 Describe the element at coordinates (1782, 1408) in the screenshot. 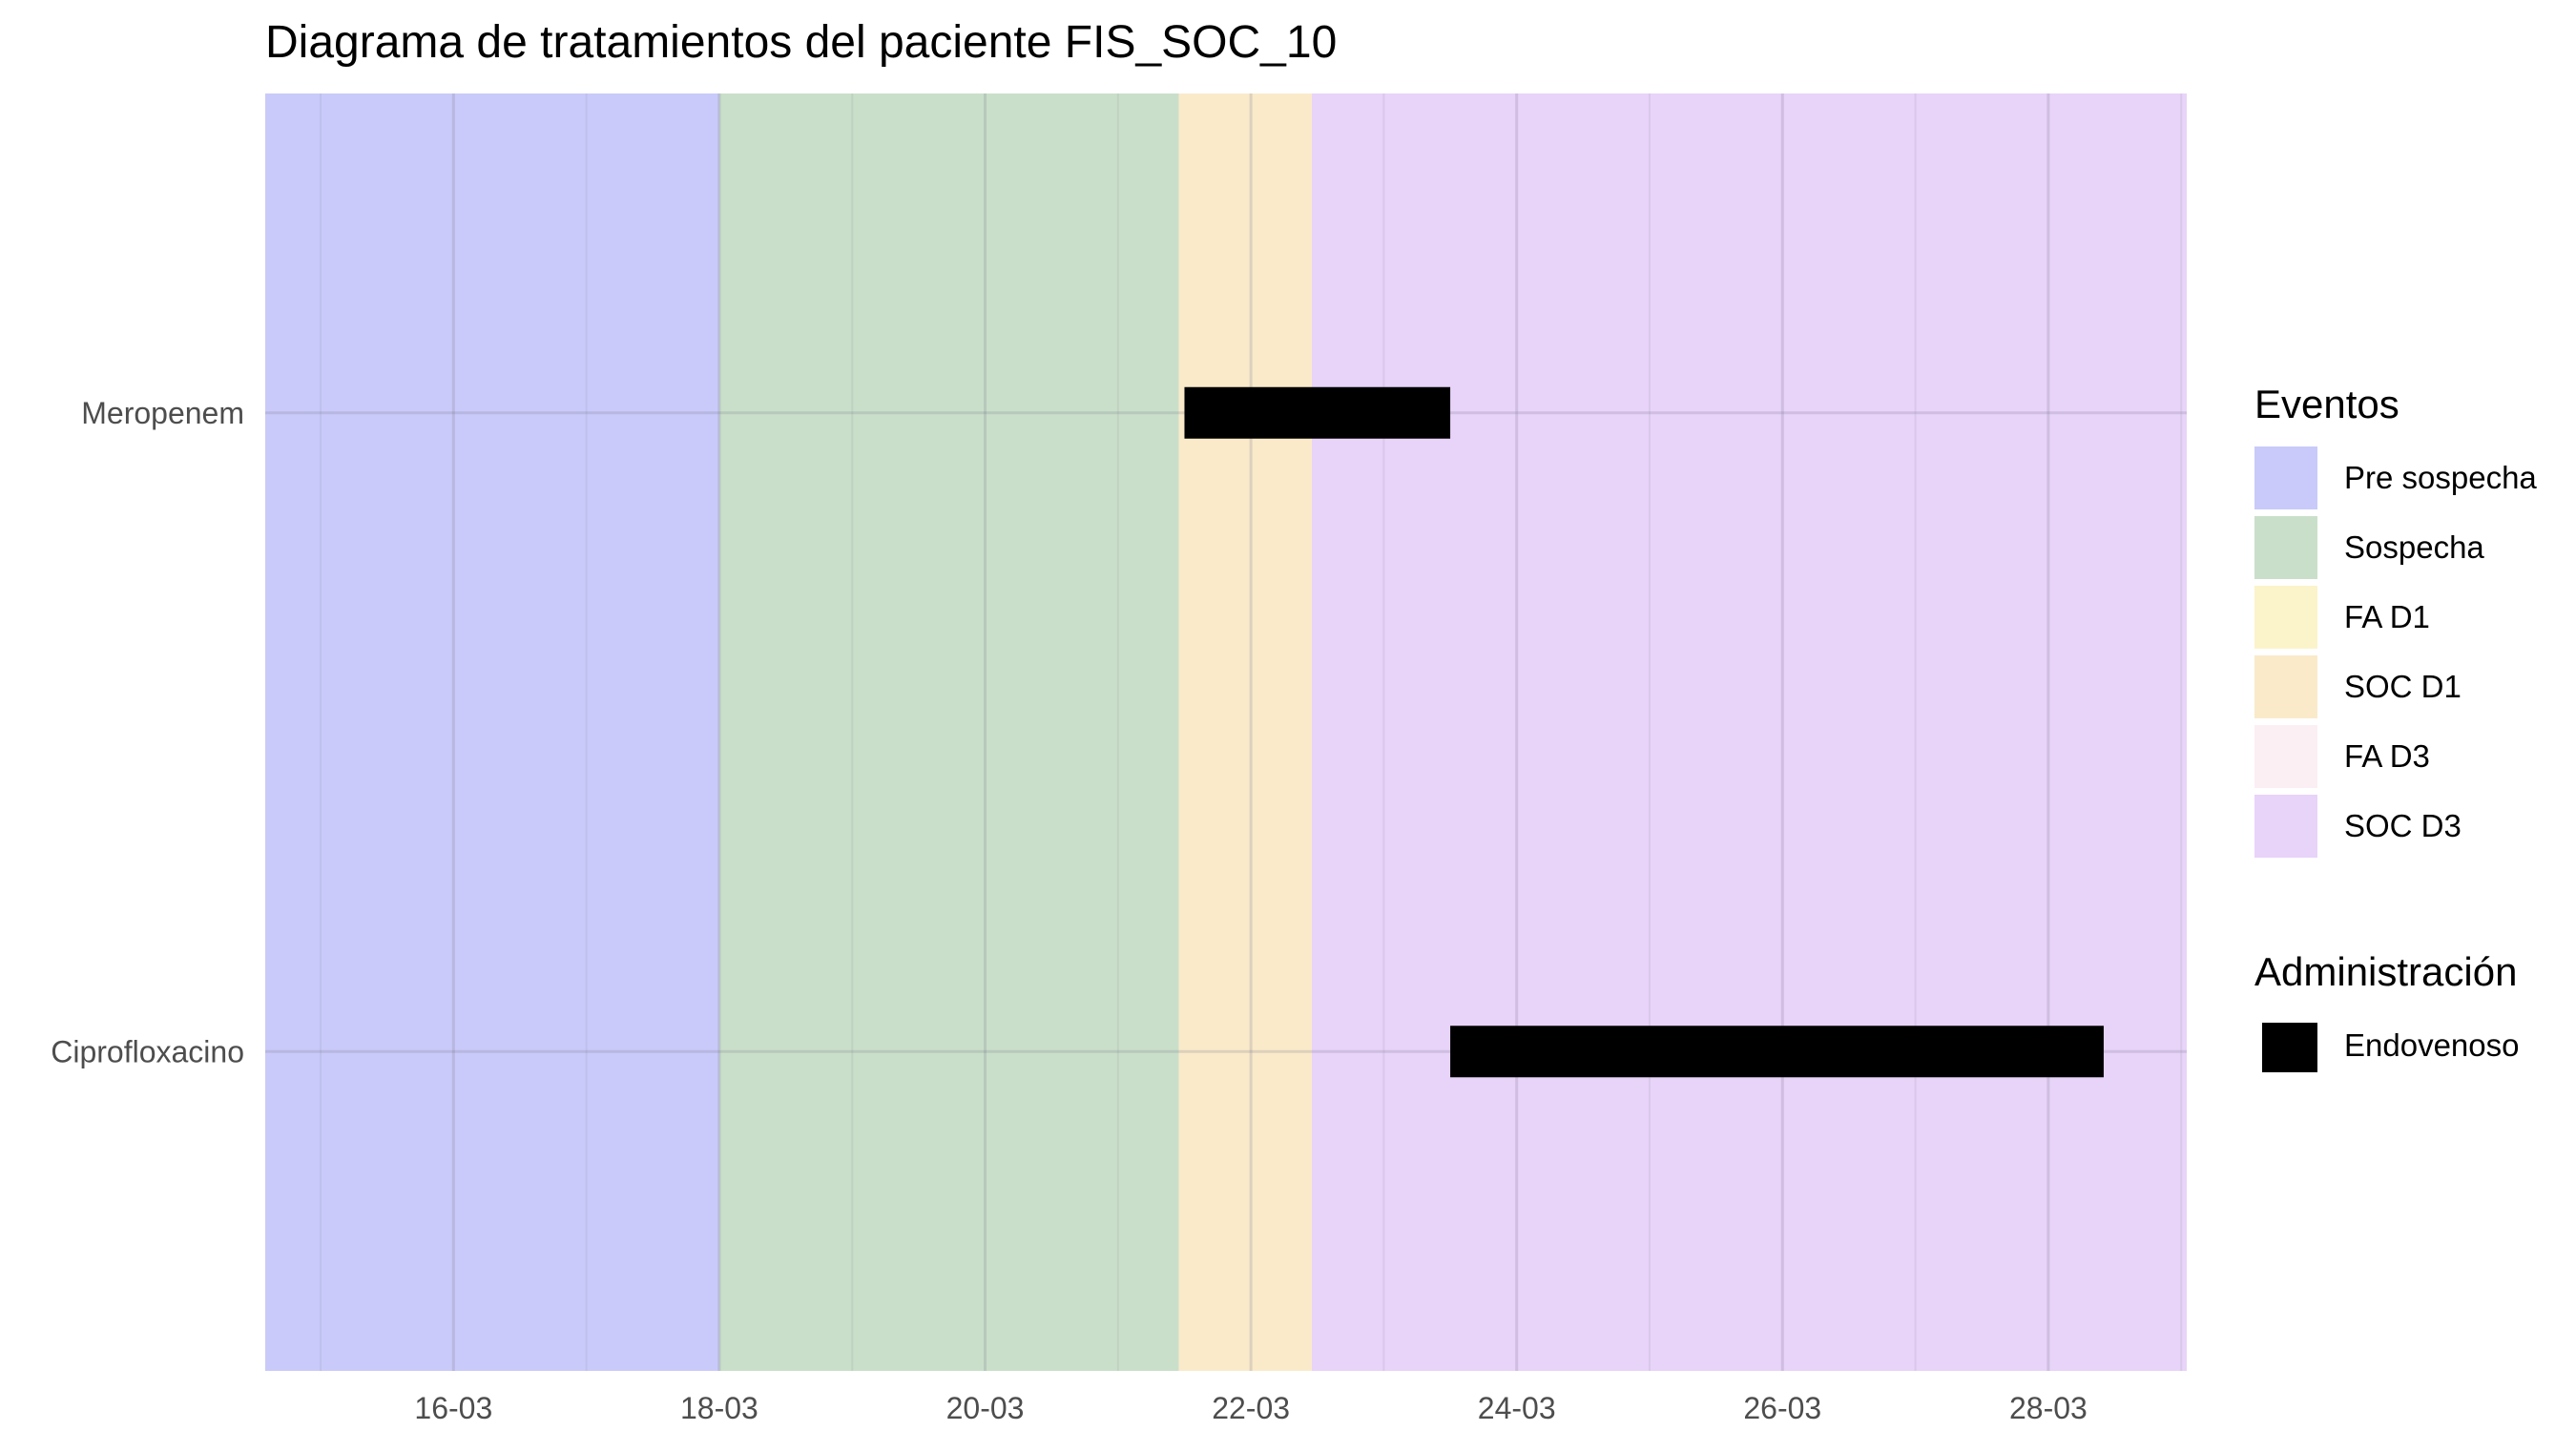

I see `x-tick-label: 26-03` at that location.